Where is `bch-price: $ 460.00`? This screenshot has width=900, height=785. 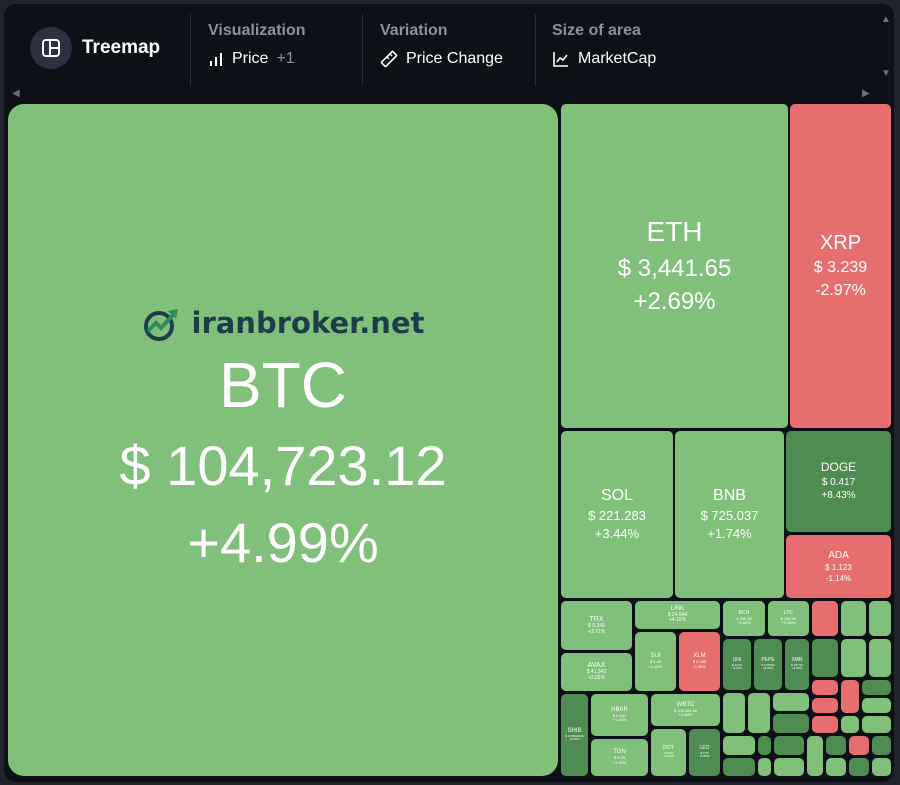 bch-price: $ 460.00 is located at coordinates (744, 618).